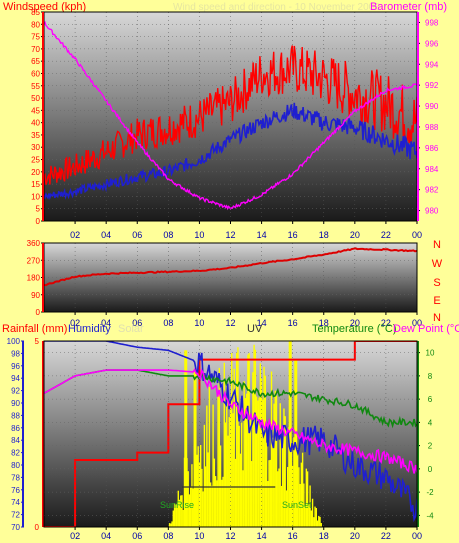  Describe the element at coordinates (297, 505) in the screenshot. I see `sunset-label: SunSet` at that location.